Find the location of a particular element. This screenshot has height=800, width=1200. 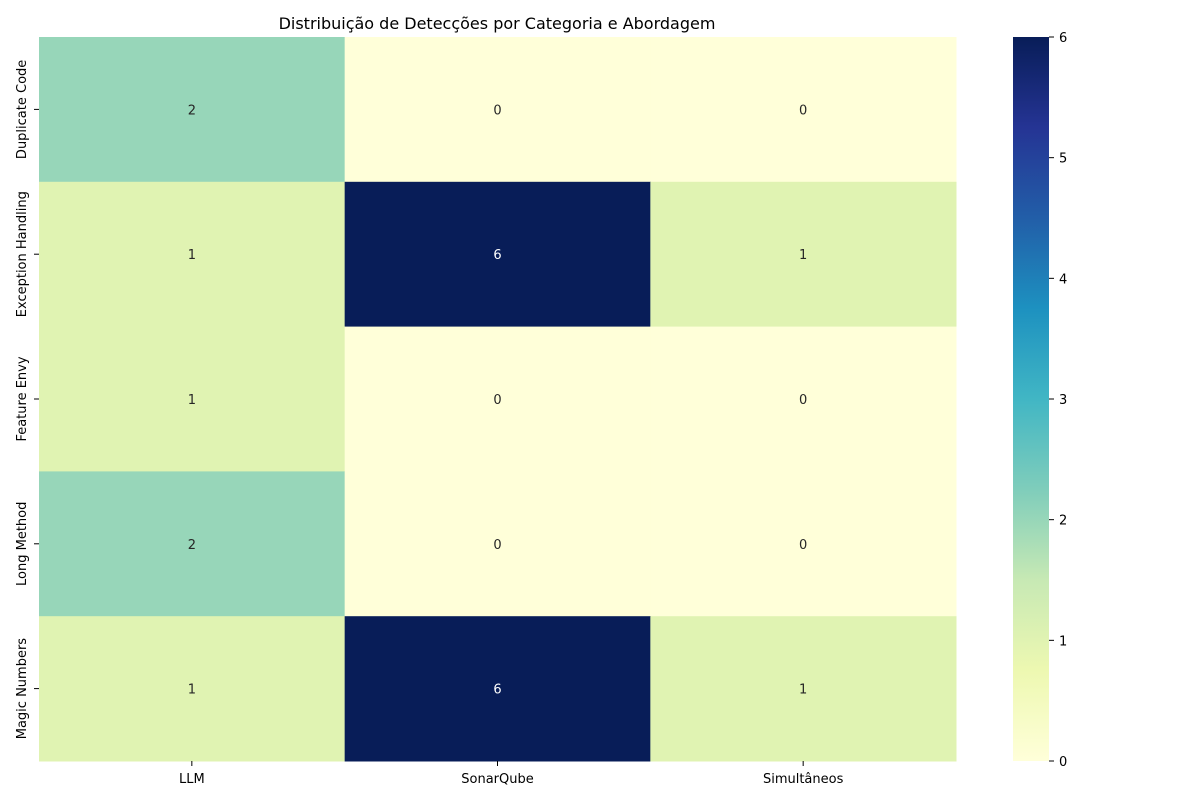

colorbar-tick-label: 0 is located at coordinates (1063, 762).